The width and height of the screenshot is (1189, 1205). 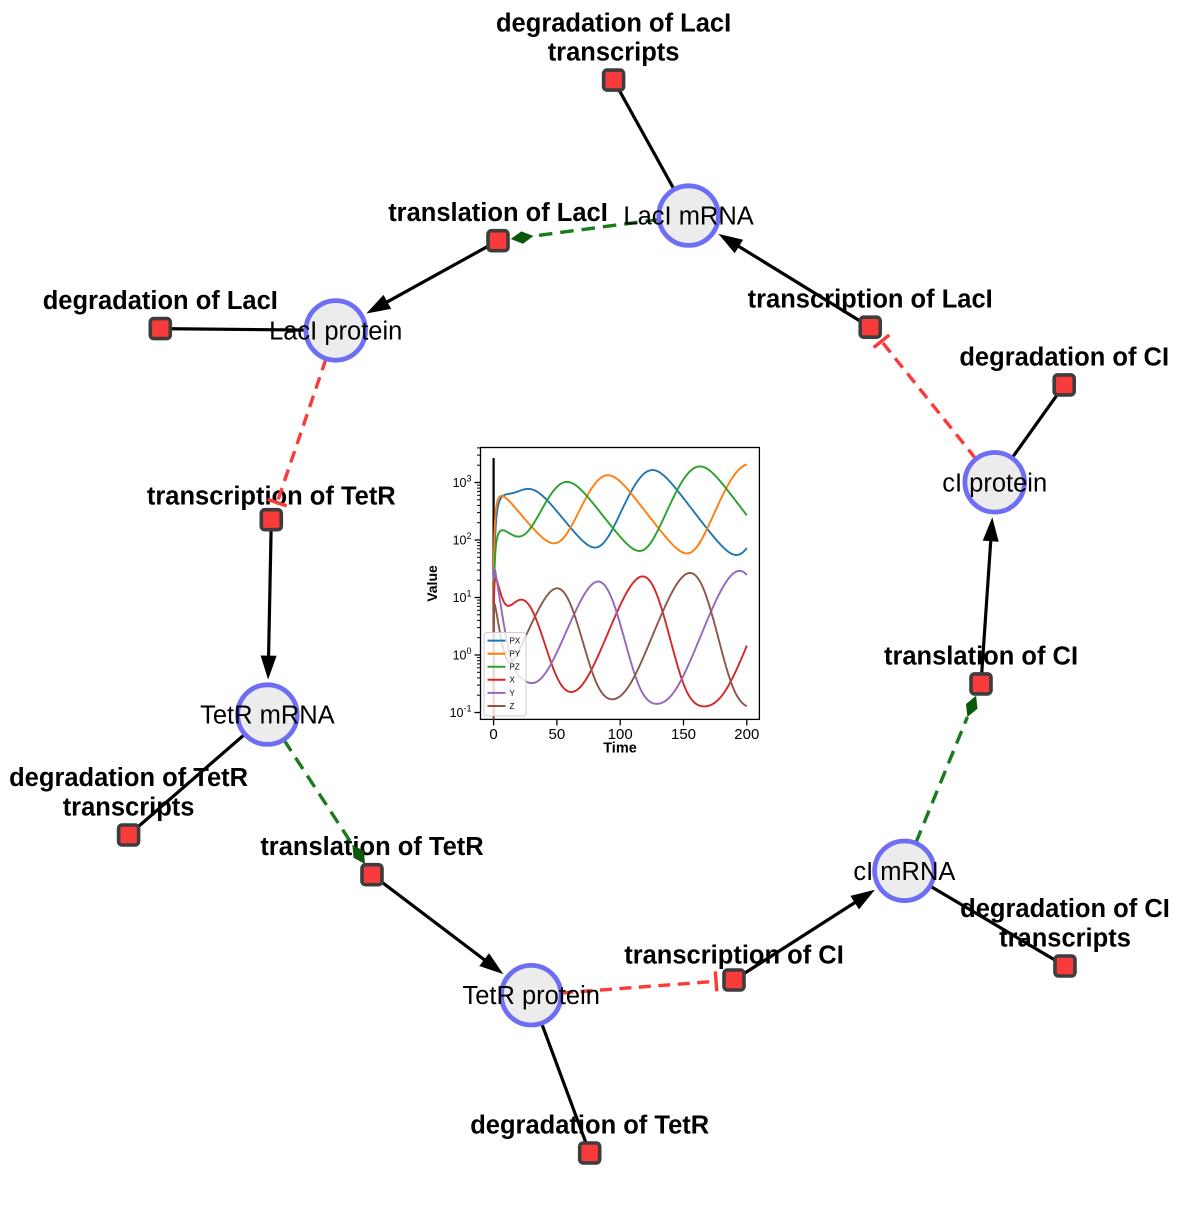 I want to click on svg-text: PY, so click(x=515, y=654).